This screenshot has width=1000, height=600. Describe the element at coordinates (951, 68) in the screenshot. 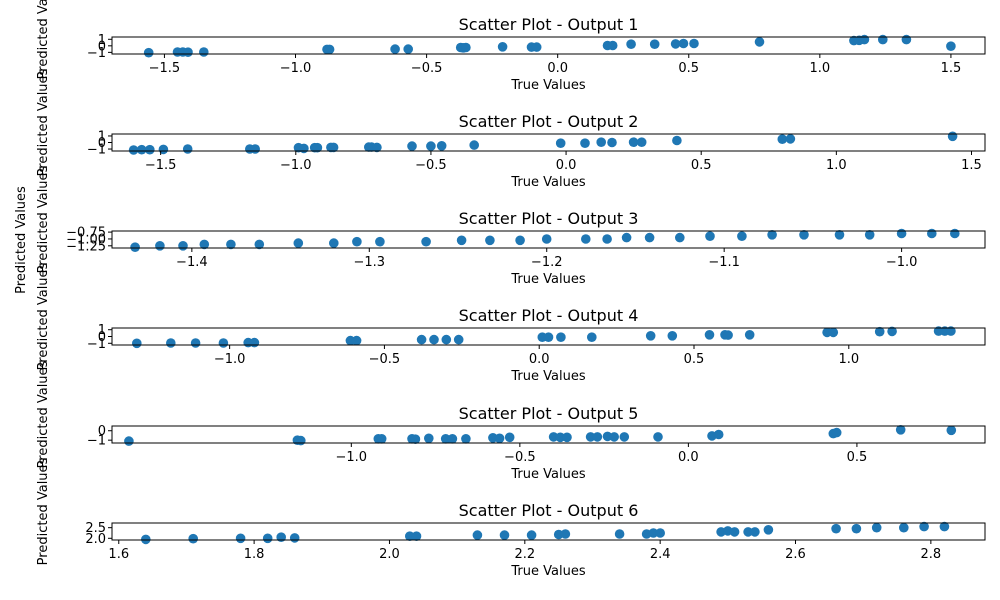

I see `x-tick-label: 1.5` at that location.